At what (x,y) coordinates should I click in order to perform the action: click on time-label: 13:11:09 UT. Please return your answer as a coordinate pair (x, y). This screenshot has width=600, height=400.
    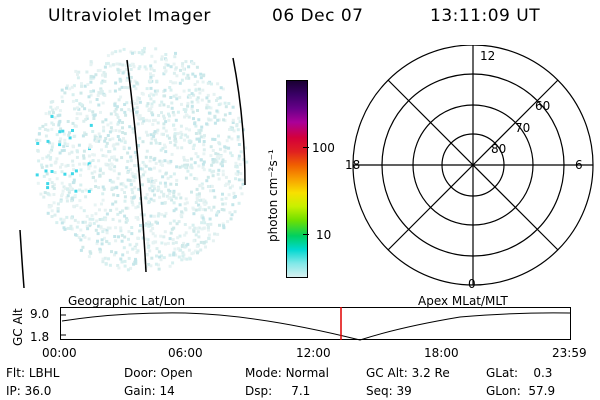
    Looking at the image, I should click on (485, 16).